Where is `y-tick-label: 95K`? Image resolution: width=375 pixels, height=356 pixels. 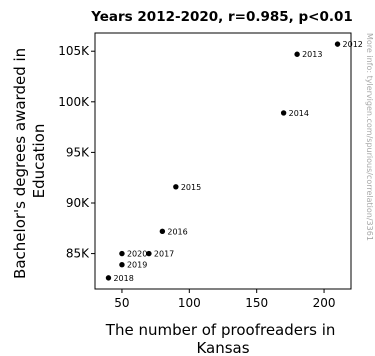
y-tick-label: 95K is located at coordinates (78, 152).